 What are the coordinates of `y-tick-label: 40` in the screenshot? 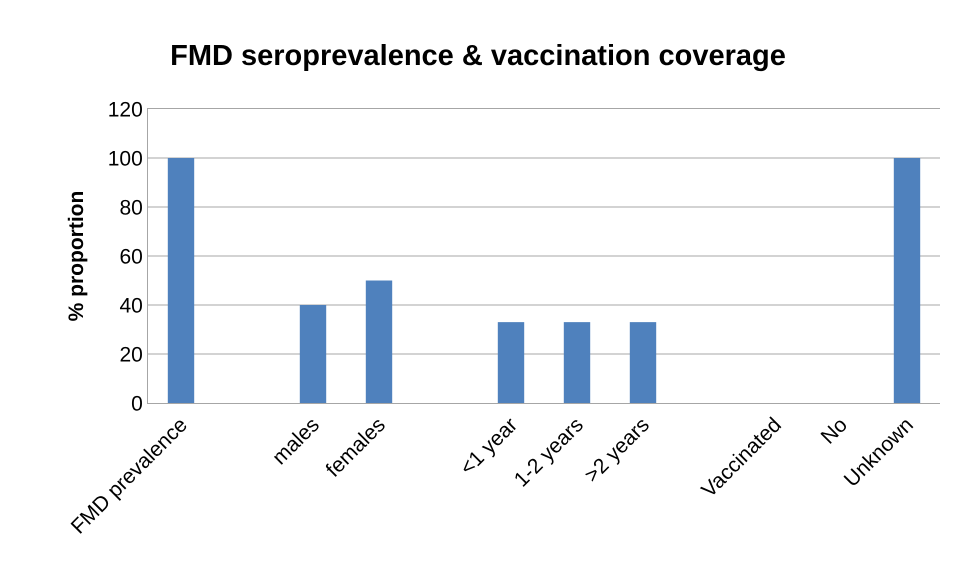 It's located at (131, 306).